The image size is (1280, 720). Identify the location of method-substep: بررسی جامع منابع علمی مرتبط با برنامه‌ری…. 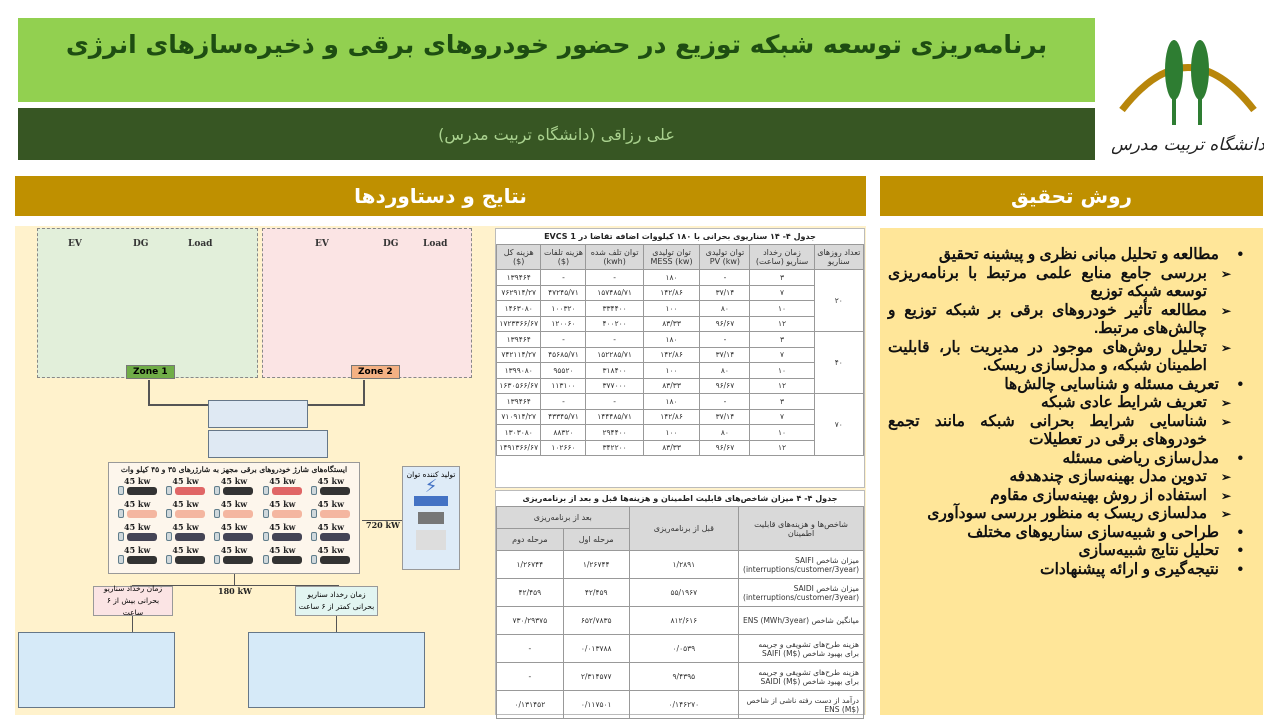
(1061, 283).